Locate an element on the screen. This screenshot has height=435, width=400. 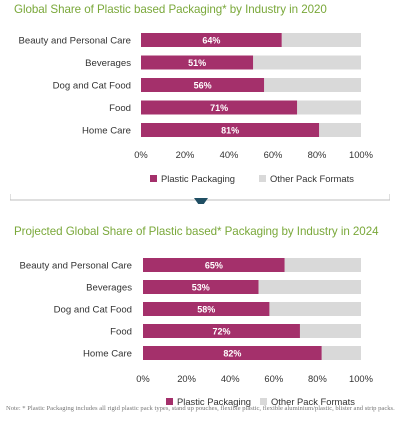
data-label: 71% is located at coordinates (219, 108).